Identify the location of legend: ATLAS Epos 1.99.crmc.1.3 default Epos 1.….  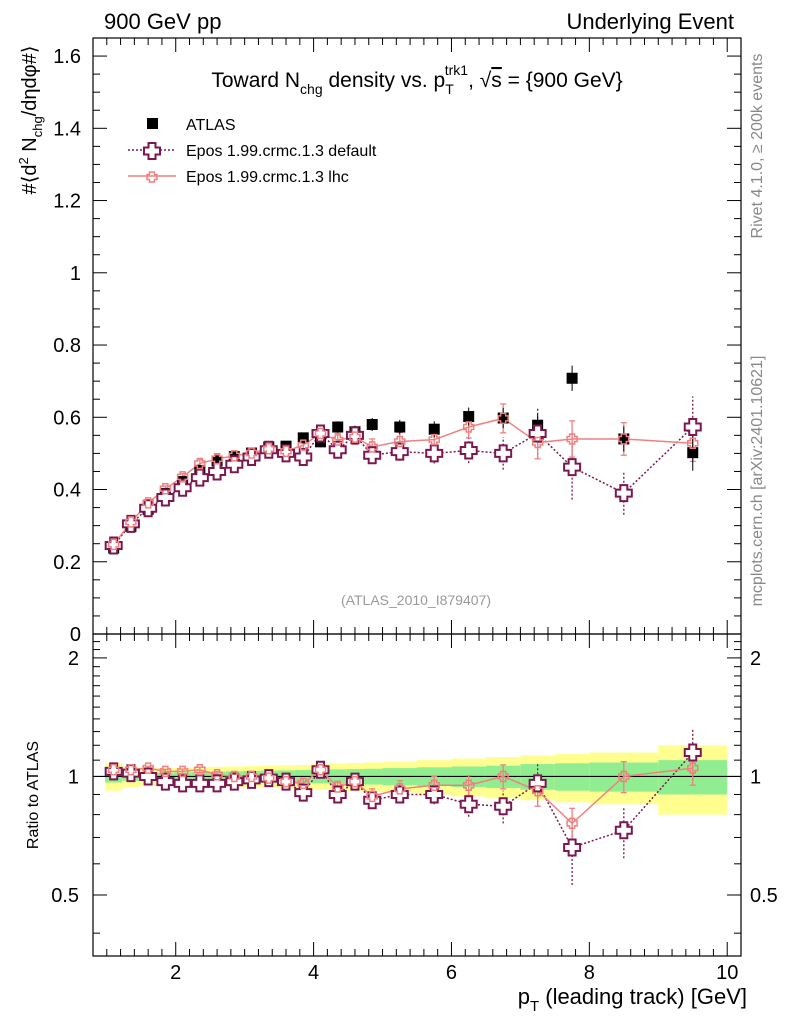
(252, 151).